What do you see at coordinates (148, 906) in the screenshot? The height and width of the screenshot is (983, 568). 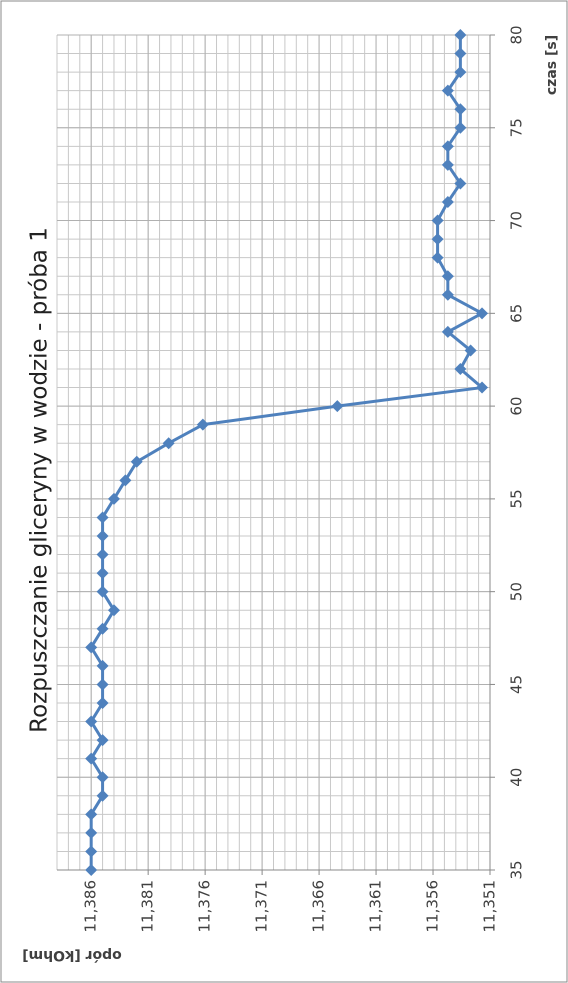 I see `y-tick-label: 11,381` at bounding box center [148, 906].